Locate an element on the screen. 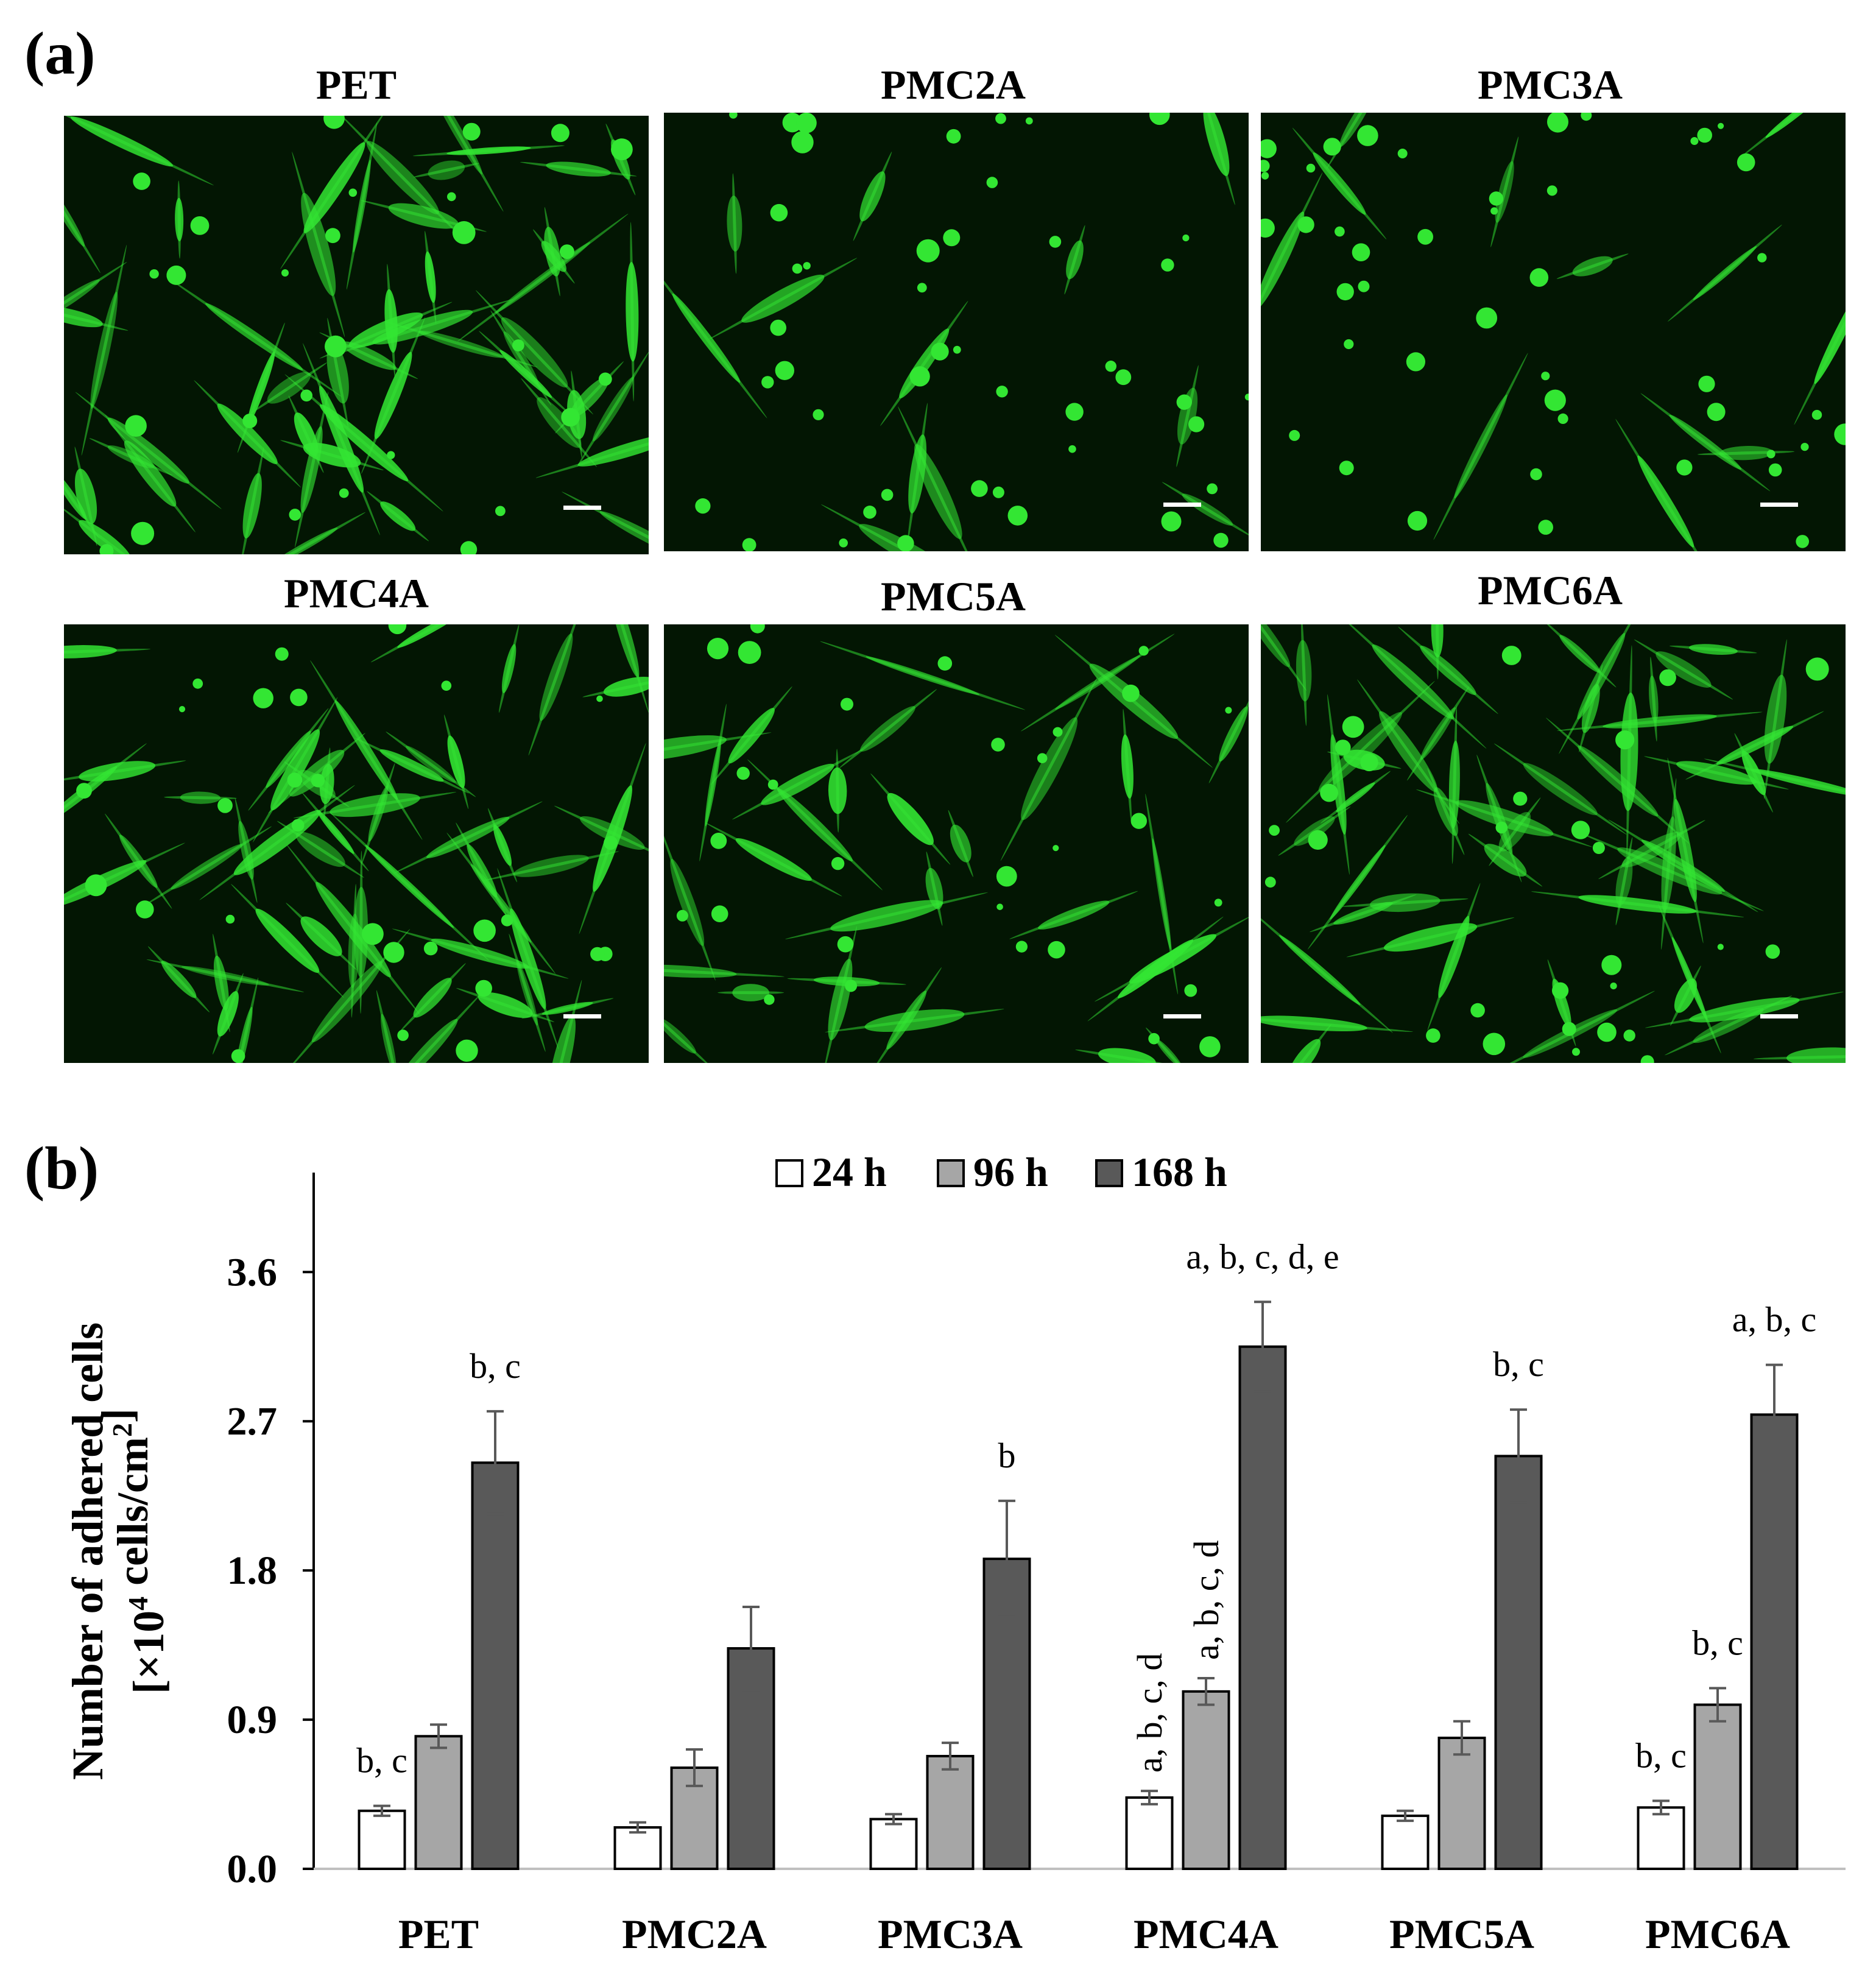 This screenshot has width=1876, height=1973. bar-24h-pmc4a is located at coordinates (1149, 1833).